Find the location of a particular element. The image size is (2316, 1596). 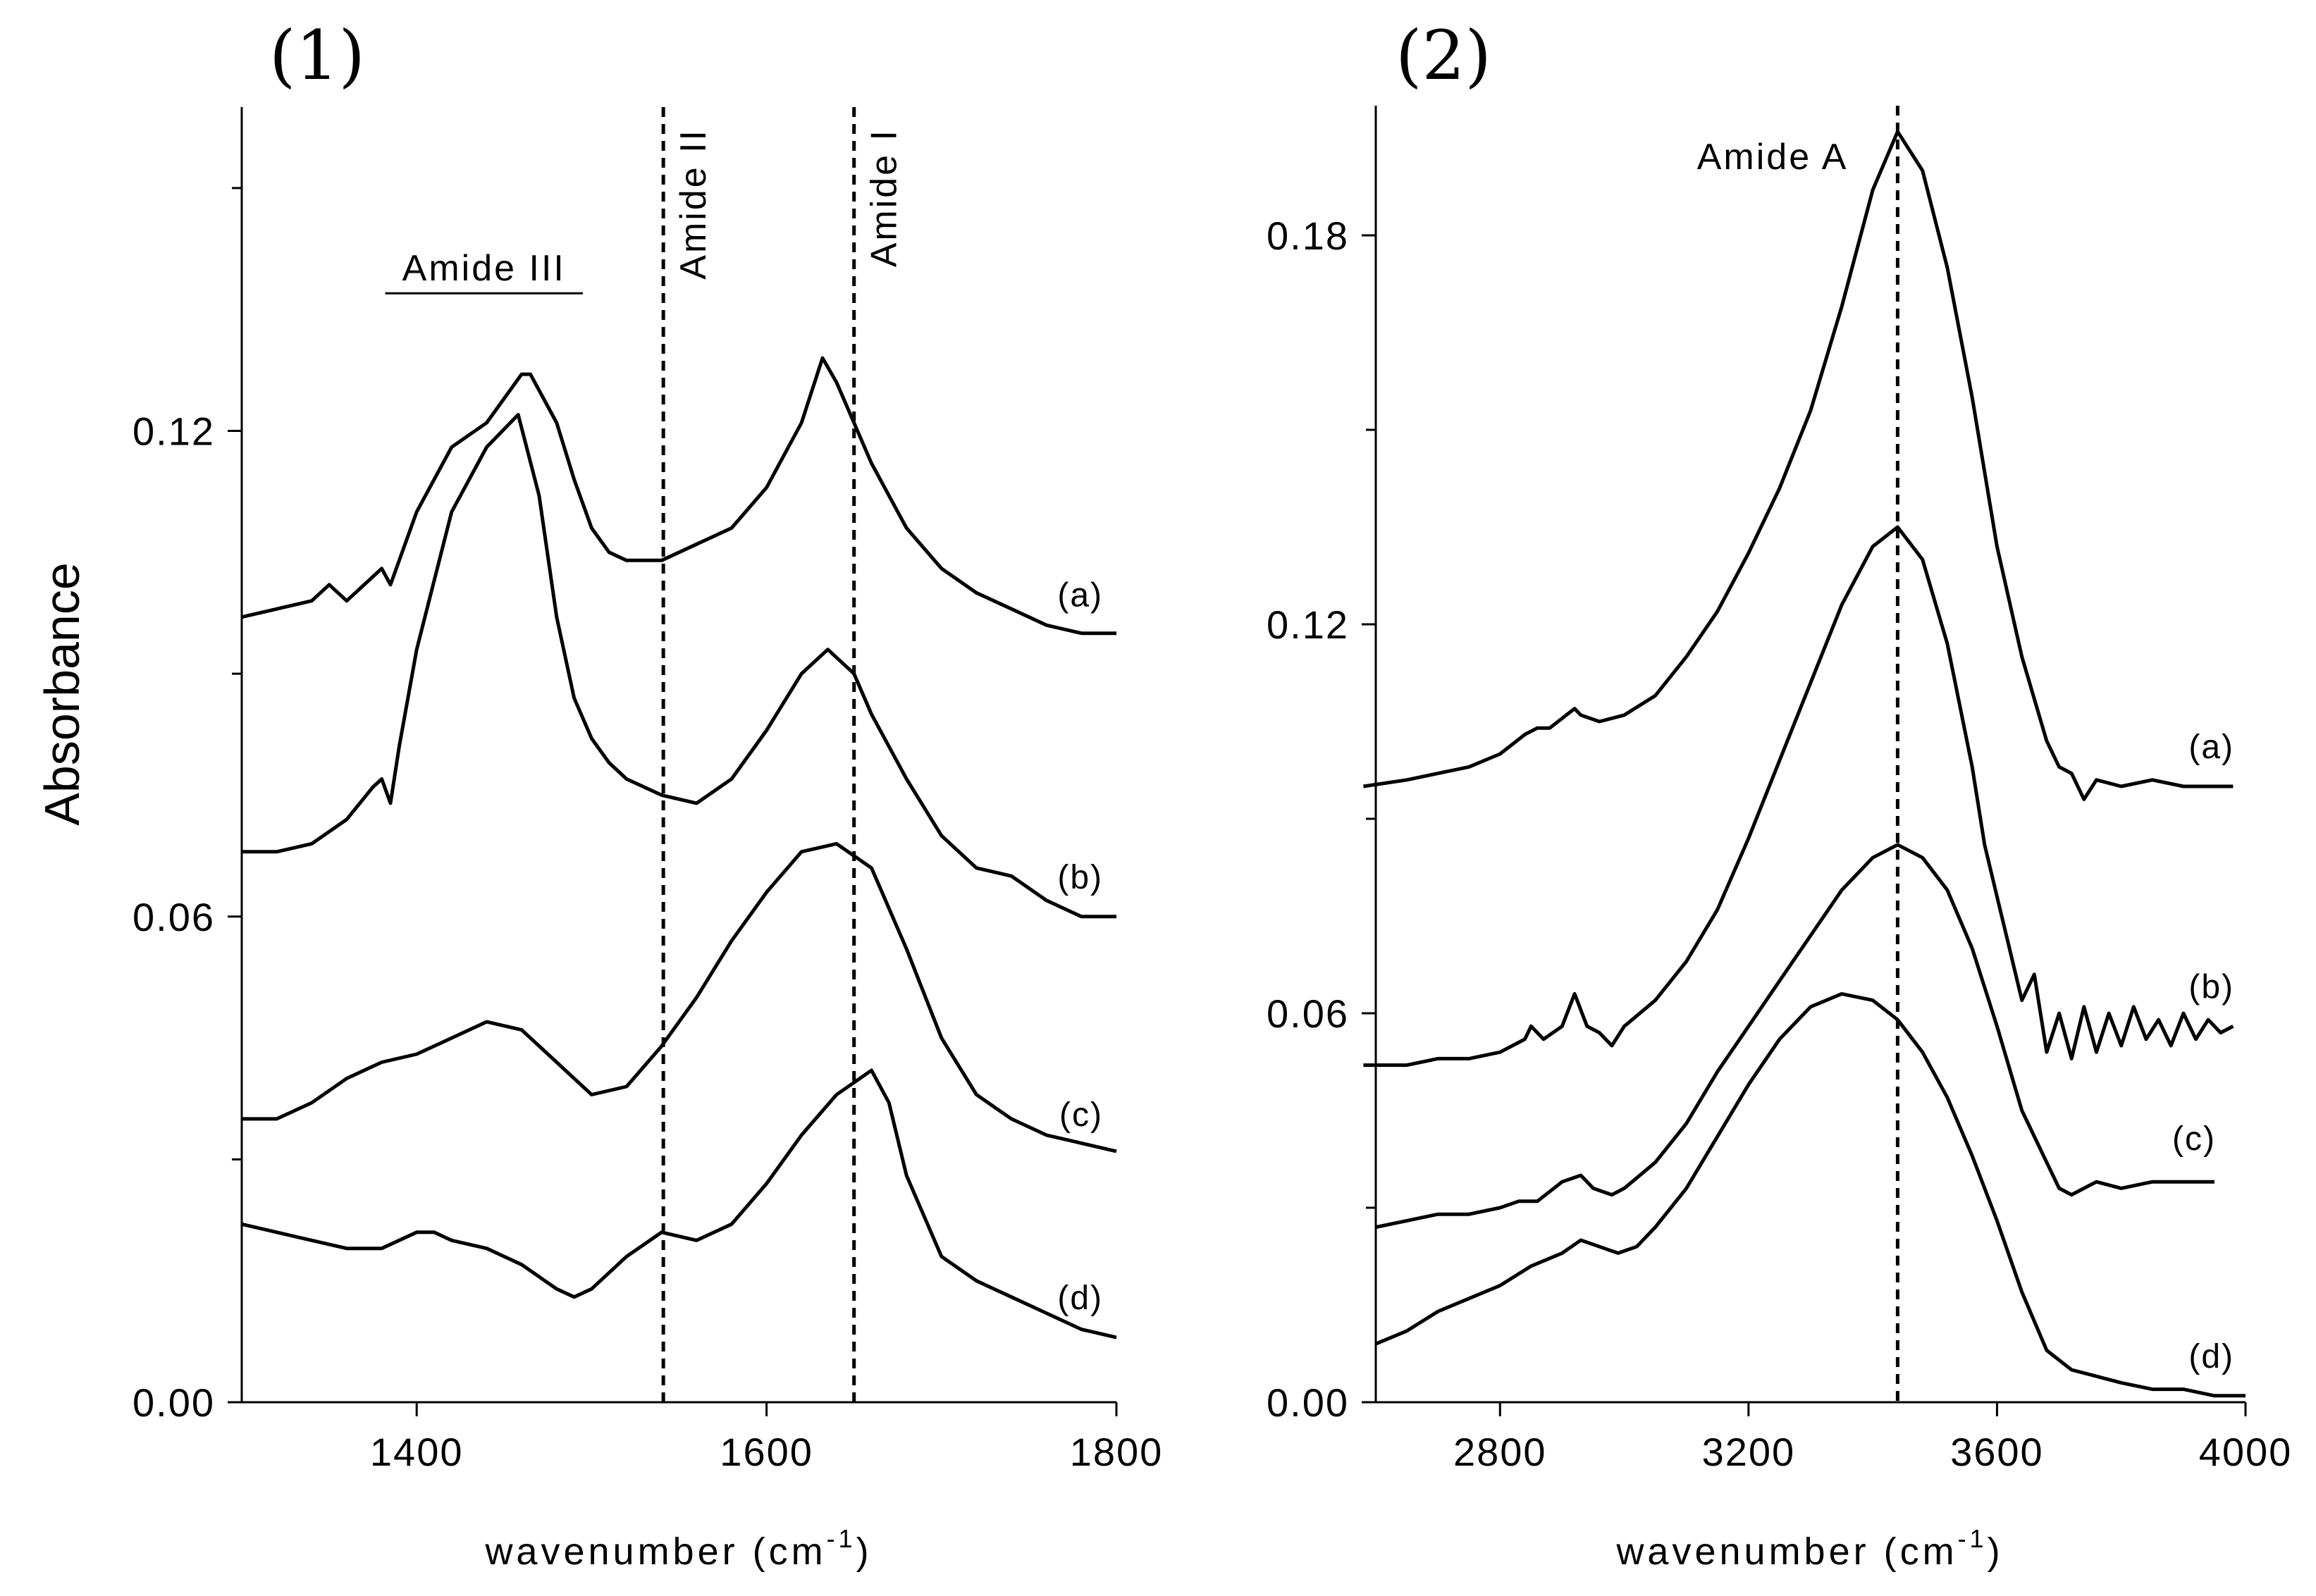

panel-2-x-tick-label: 4000 is located at coordinates (2246, 1452).